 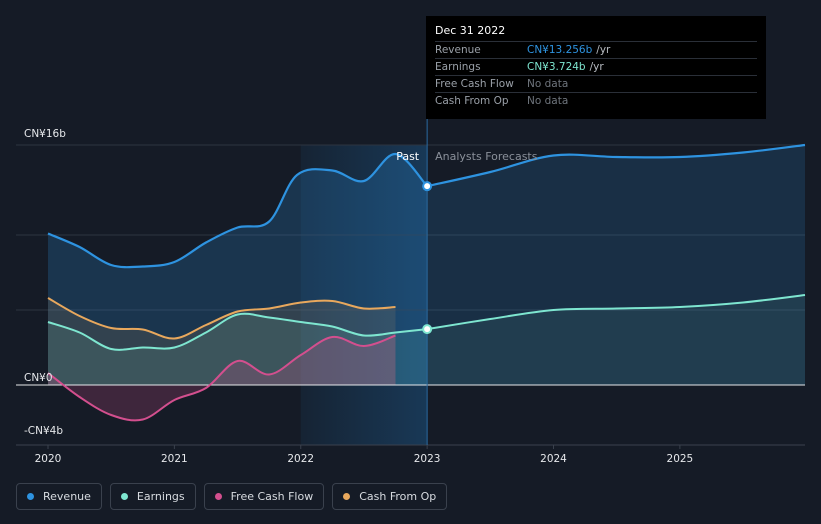 I want to click on fcf-line, so click(x=221, y=378).